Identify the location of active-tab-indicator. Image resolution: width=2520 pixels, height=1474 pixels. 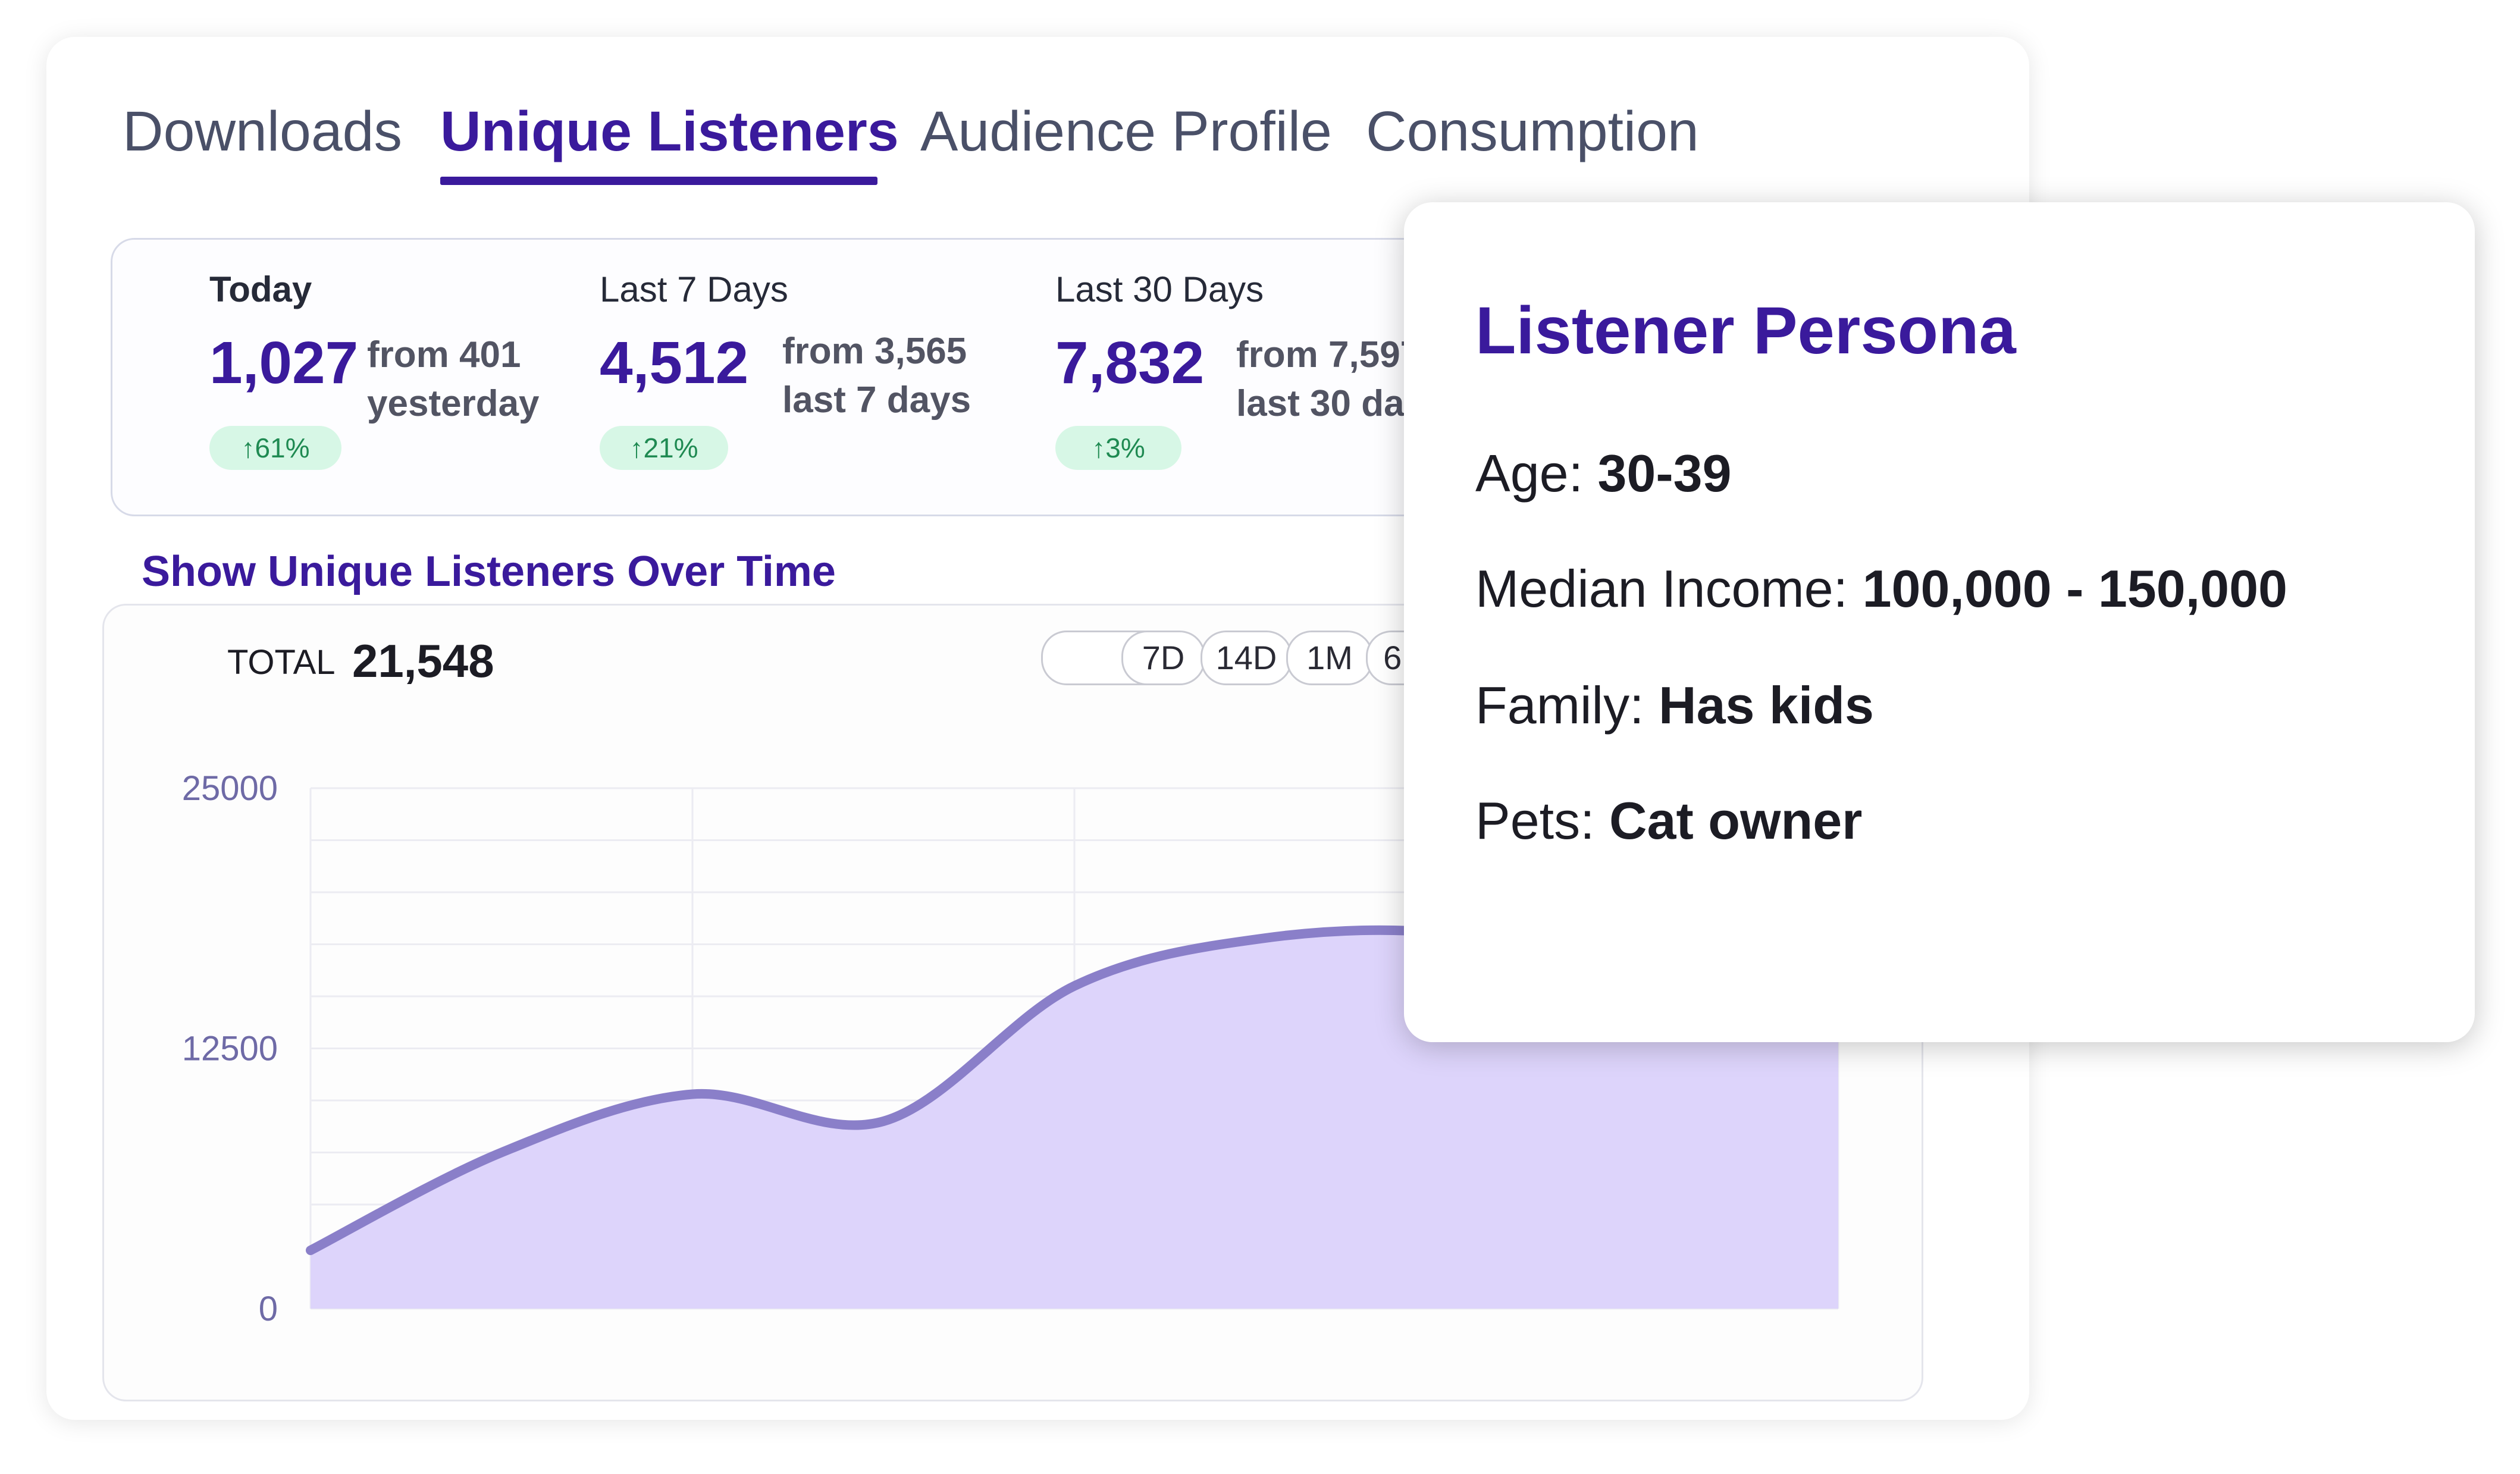
(658, 181).